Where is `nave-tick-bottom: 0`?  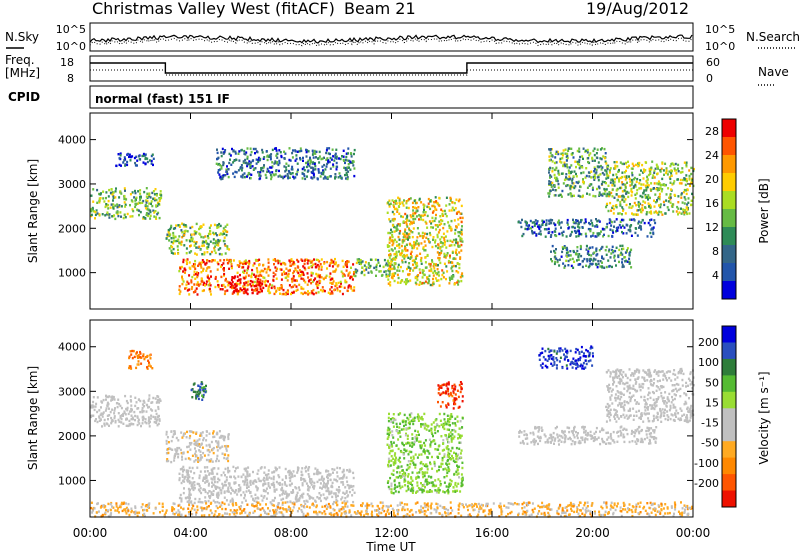 nave-tick-bottom: 0 is located at coordinates (709, 78).